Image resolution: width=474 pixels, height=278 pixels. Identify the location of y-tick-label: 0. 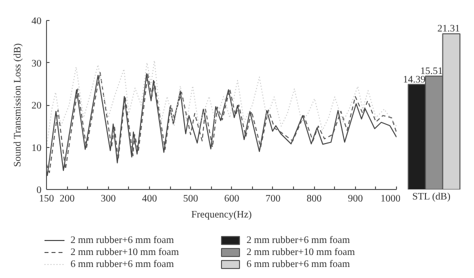
(39, 190).